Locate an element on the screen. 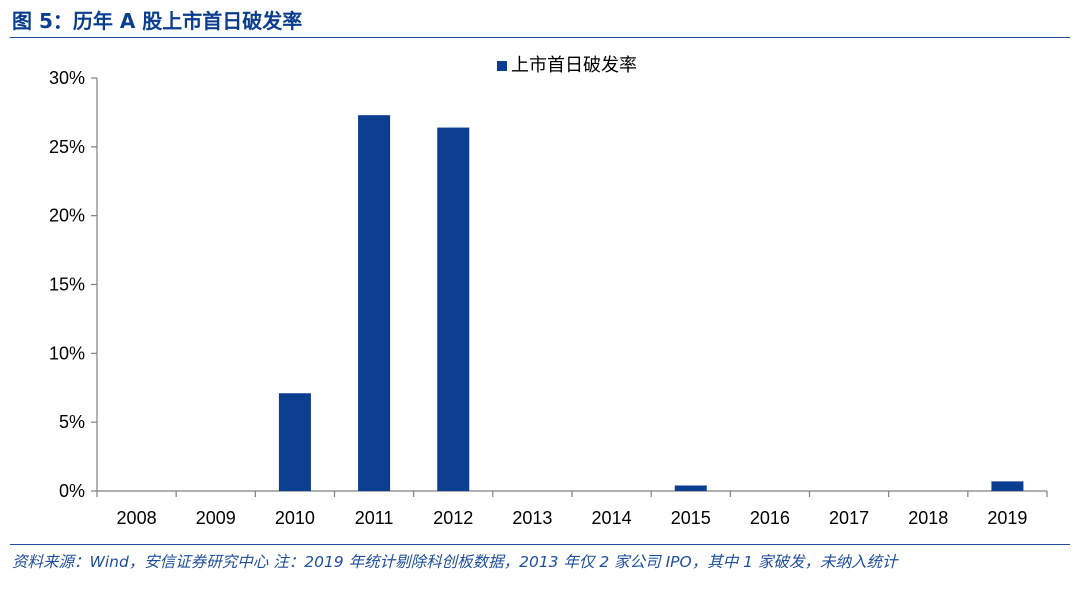 This screenshot has height=606, width=1080. x-tick-label: 2010 is located at coordinates (295, 518).